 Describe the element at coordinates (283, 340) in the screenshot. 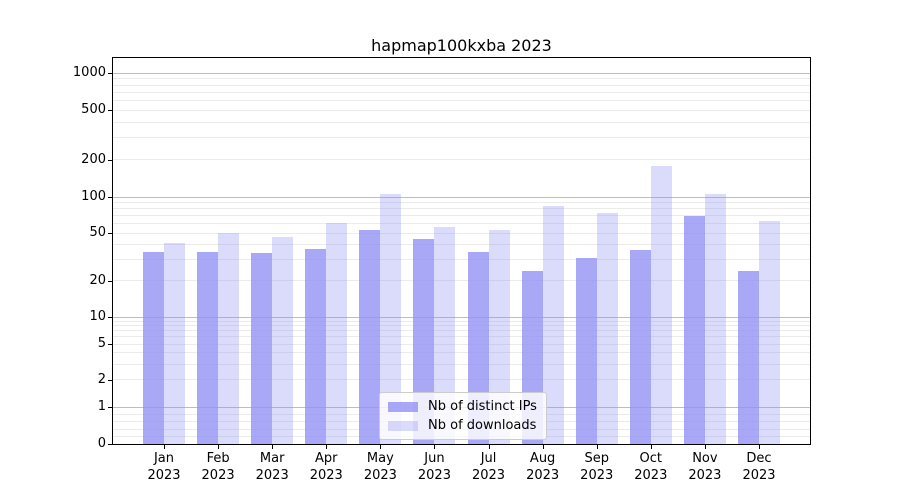

I see `bar-downloads-mar` at that location.